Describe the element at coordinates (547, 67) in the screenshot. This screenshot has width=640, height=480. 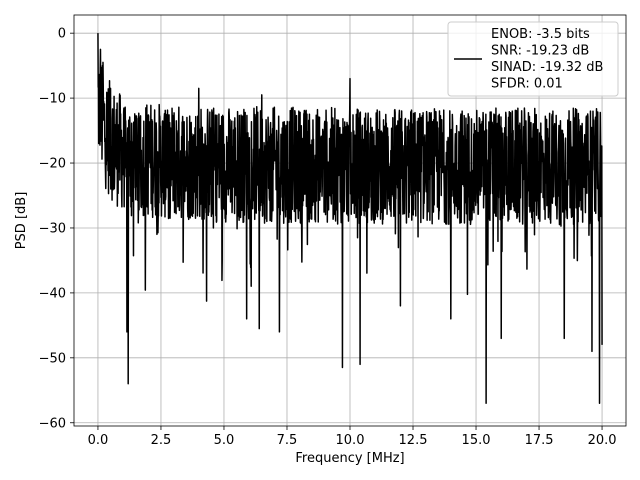
I see `legend-sinad: SINAD: -19.32 dB` at that location.